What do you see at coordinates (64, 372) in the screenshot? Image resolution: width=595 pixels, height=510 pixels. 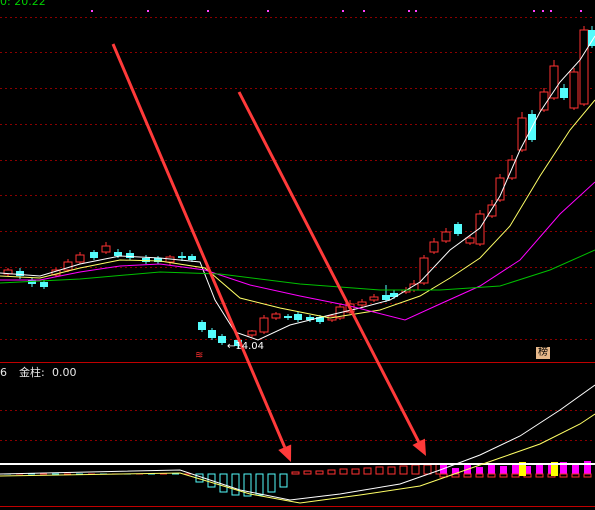 I see `indicator-value: 0.00` at bounding box center [64, 372].